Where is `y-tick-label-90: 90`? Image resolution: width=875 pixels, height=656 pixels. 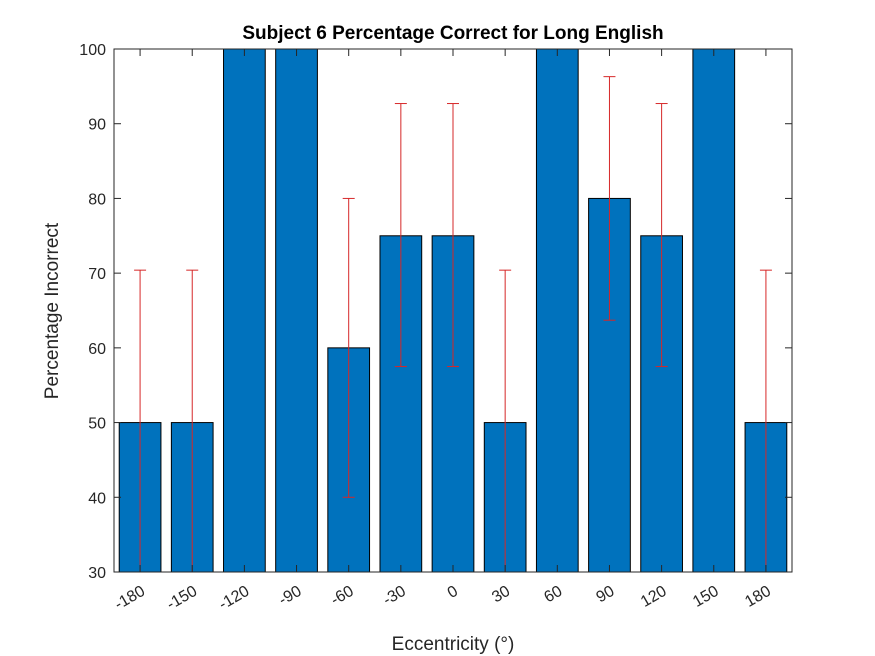 y-tick-label-90: 90 is located at coordinates (97, 125).